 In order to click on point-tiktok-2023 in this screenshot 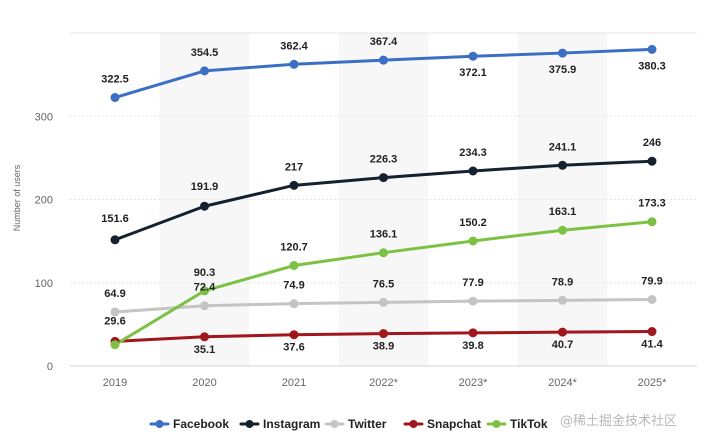, I will do `click(473, 241)`.